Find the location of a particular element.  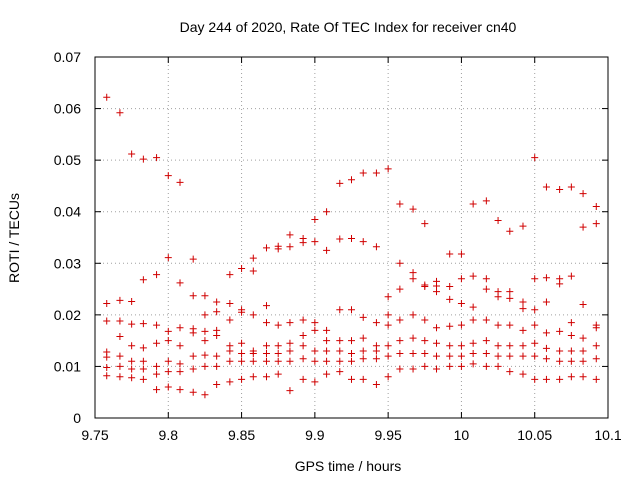

y-tick-label: 0.07 is located at coordinates (67, 57).